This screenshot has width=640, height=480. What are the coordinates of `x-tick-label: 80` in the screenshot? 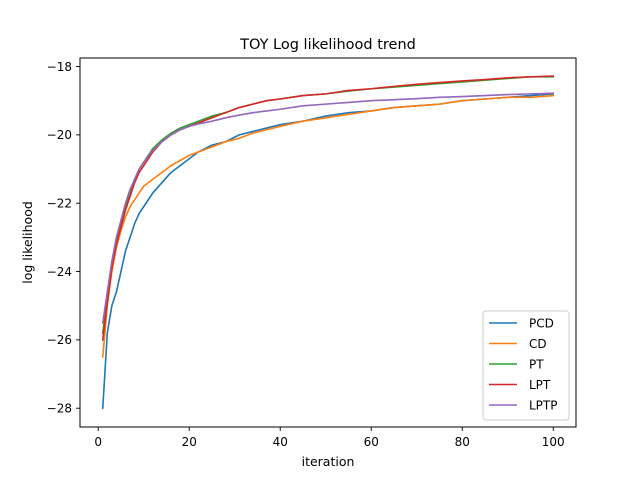 It's located at (462, 442).